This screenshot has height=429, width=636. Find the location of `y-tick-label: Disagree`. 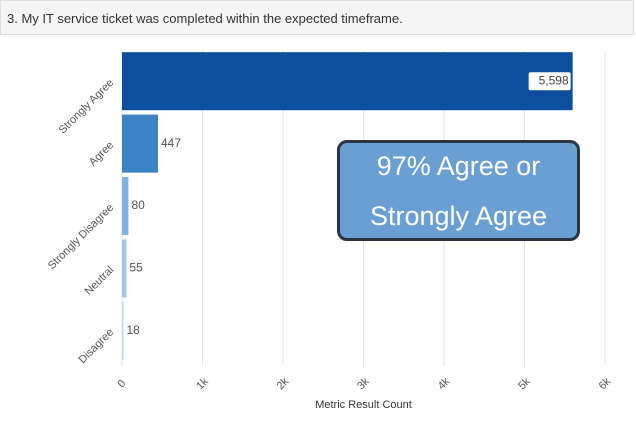

y-tick-label: Disagree is located at coordinates (97, 346).